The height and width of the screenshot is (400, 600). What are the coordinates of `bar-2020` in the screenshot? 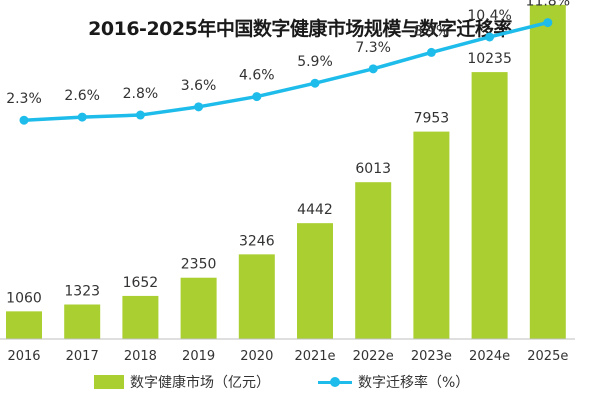 It's located at (256, 296).